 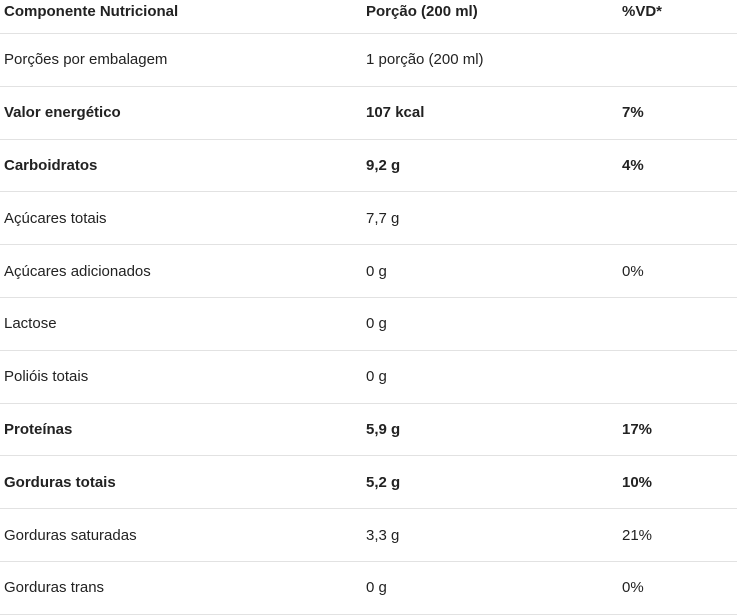 I want to click on cell-component: Gorduras trans, so click(x=181, y=588).